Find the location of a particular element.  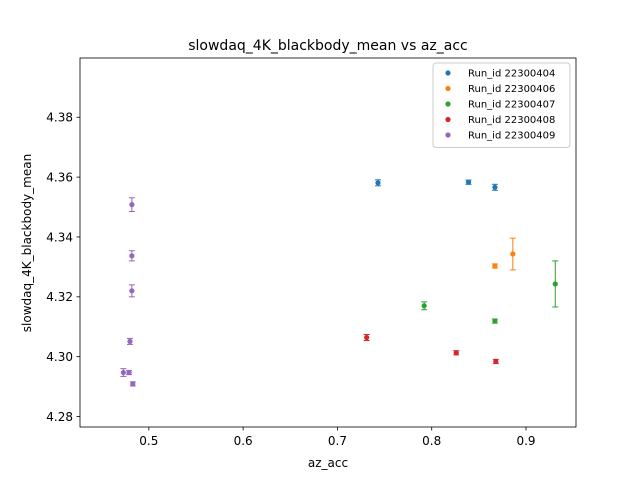

y-tick-label: 4.32 is located at coordinates (59, 297).